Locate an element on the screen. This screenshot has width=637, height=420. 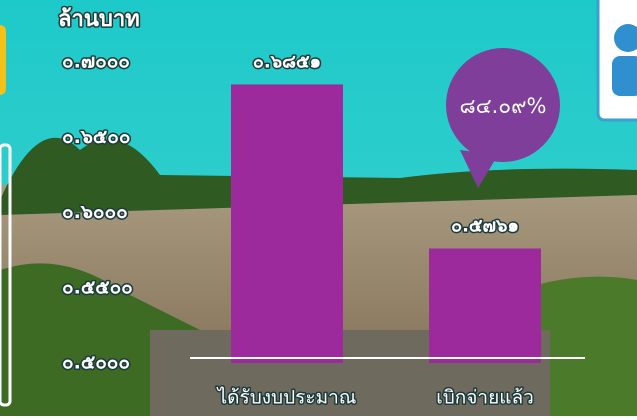
value-label: ๐.๕๗๖๑ is located at coordinates (485, 225).